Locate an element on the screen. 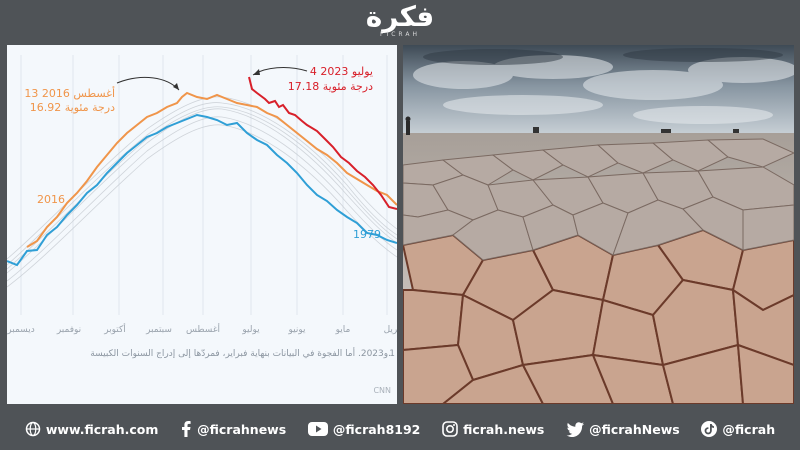 The height and width of the screenshot is (450, 800). month-label: أغسطس is located at coordinates (203, 329).